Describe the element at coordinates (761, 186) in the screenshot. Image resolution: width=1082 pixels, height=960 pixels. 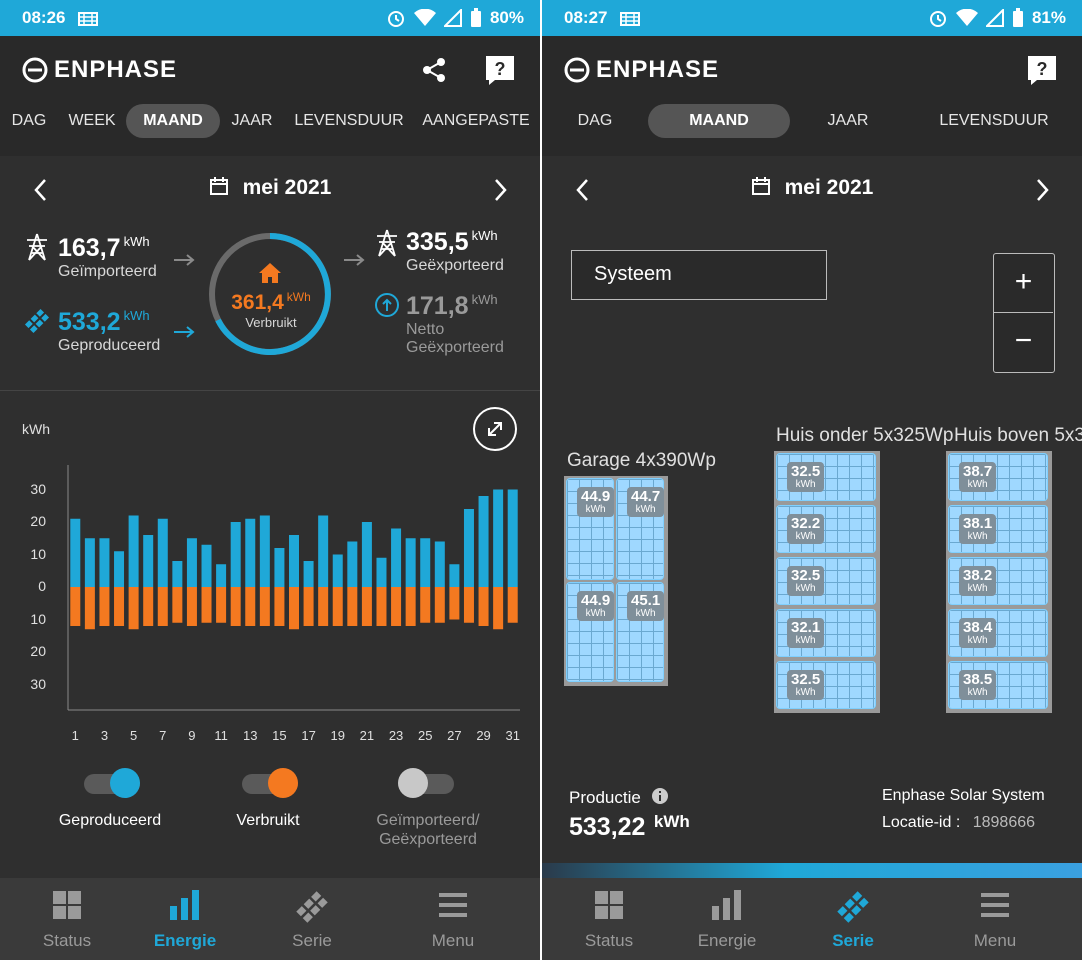
I see `calendar-icon` at that location.